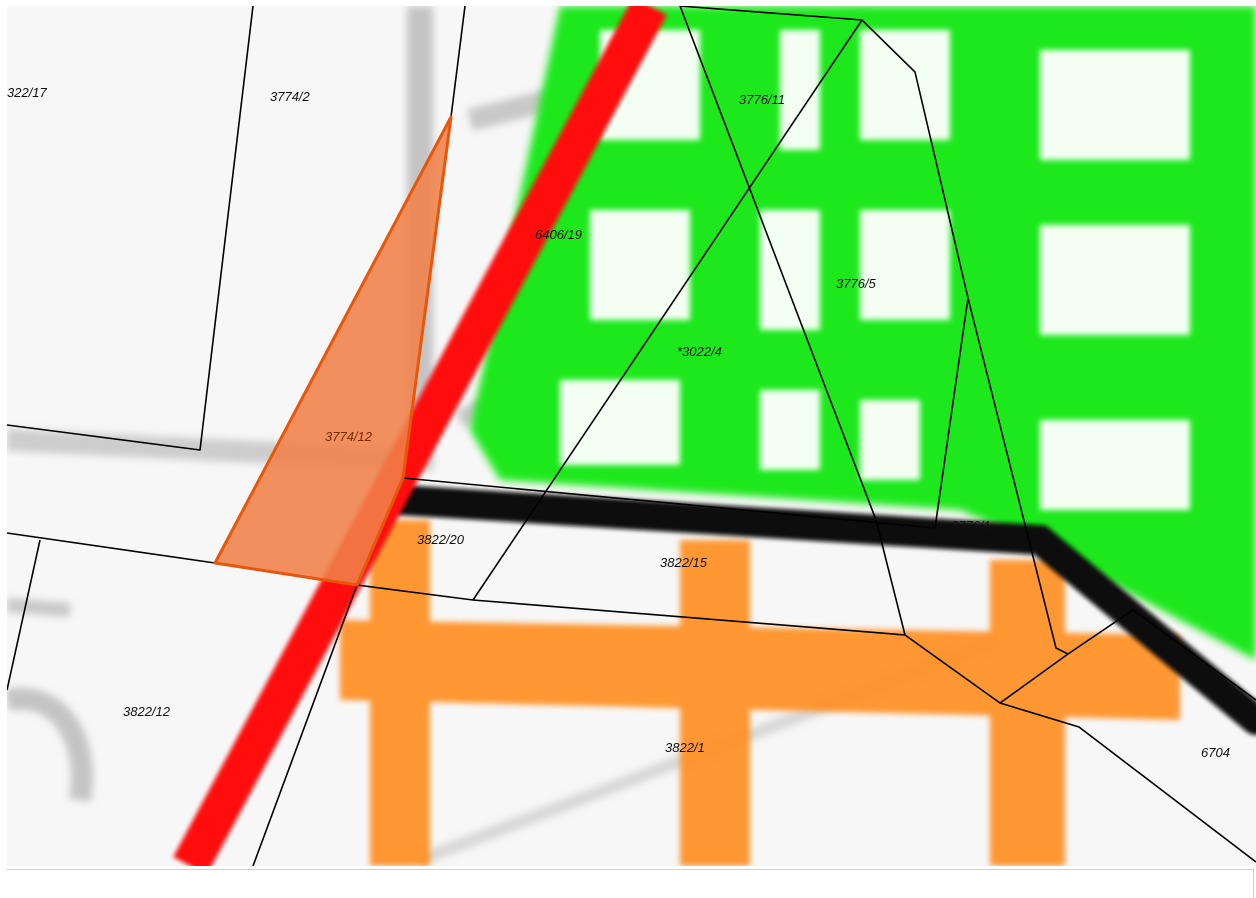  Describe the element at coordinates (630, 883) in the screenshot. I see `bottom-panel` at that location.